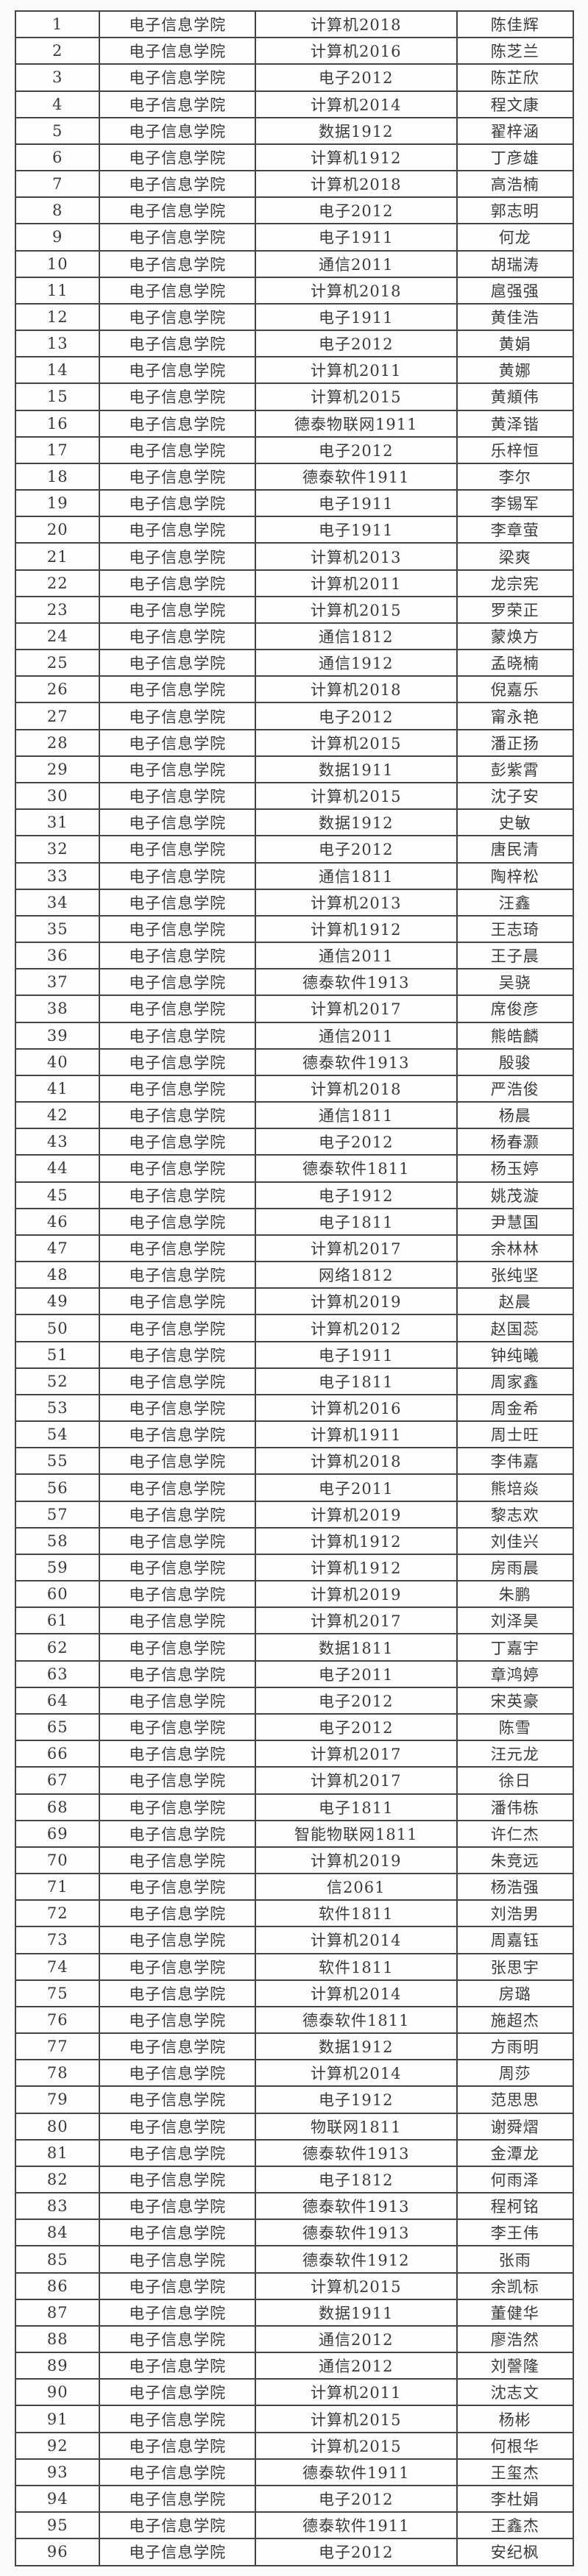 The image size is (588, 2576). What do you see at coordinates (57, 2179) in the screenshot?
I see `row-number-cell: 82` at bounding box center [57, 2179].